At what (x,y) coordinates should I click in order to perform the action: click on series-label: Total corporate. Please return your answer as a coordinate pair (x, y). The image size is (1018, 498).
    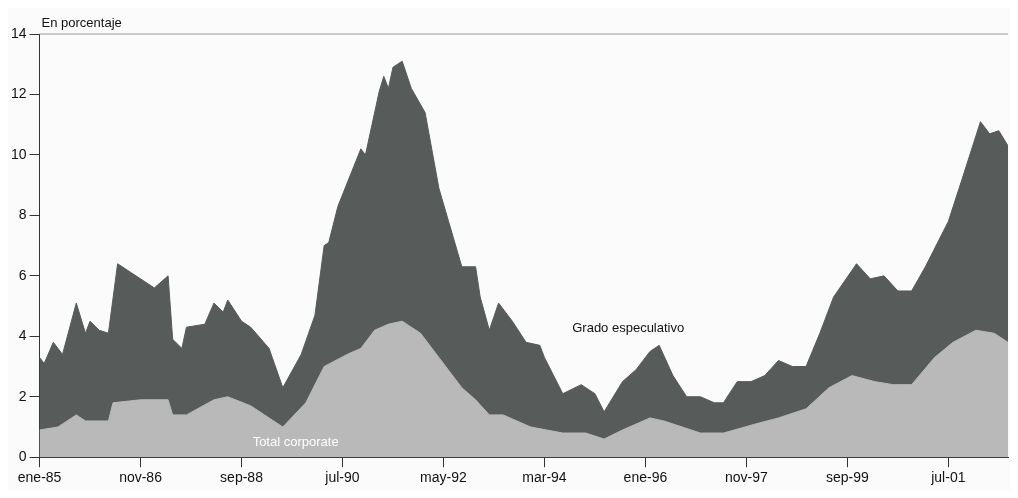
    Looking at the image, I should click on (295, 441).